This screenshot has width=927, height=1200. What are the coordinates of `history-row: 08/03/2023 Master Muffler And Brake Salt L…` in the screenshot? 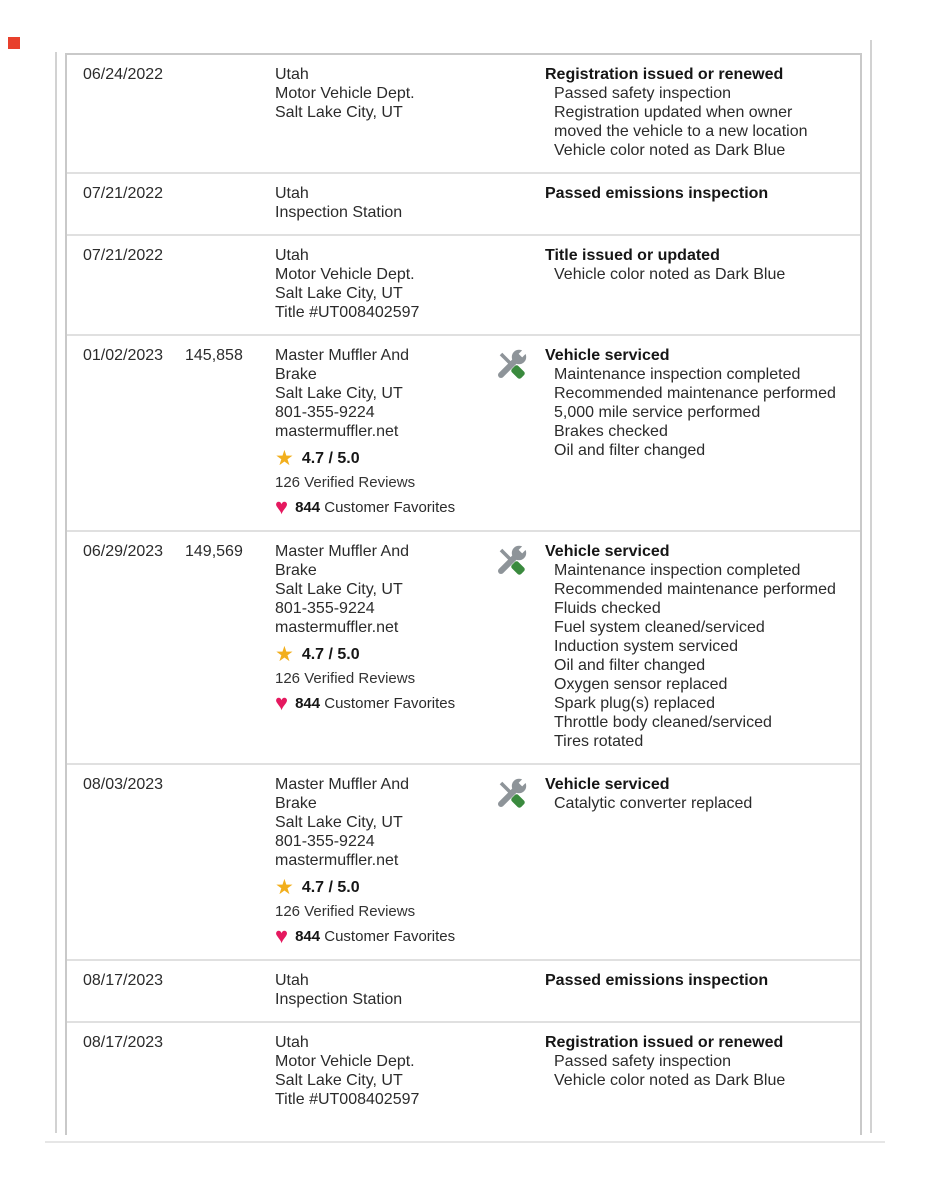 It's located at (463, 861).